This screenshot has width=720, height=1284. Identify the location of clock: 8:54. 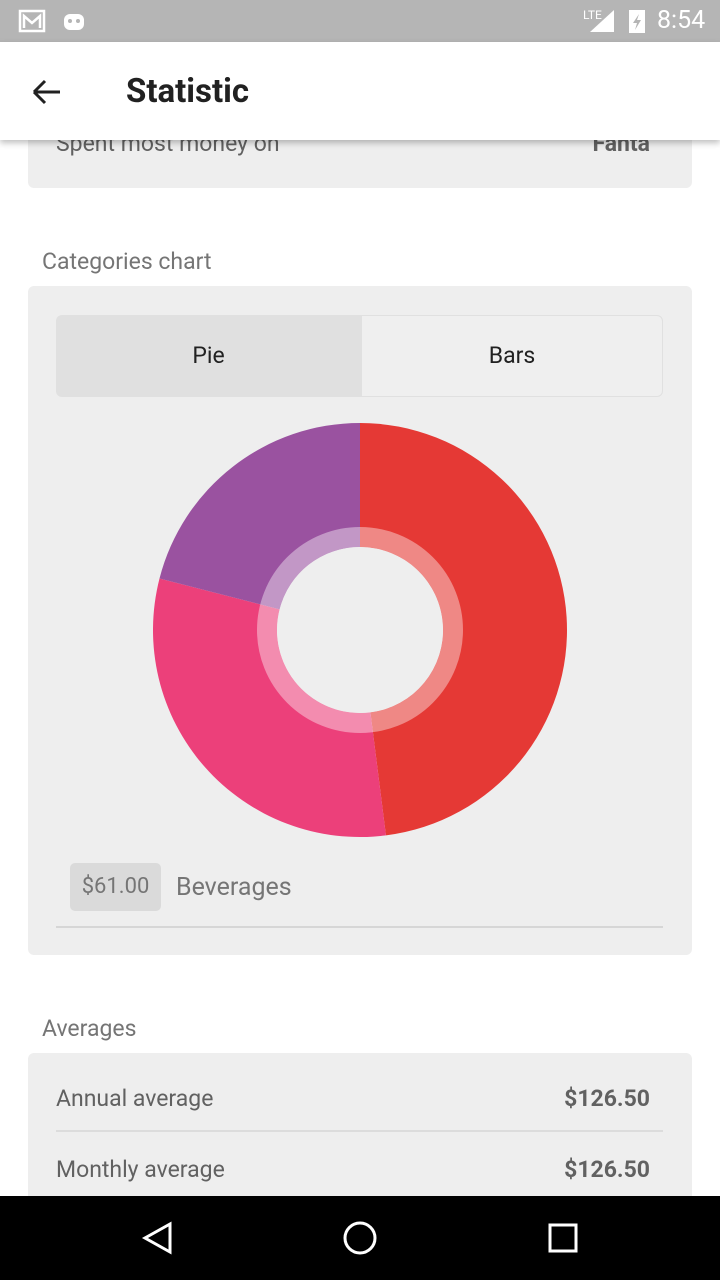
(681, 20).